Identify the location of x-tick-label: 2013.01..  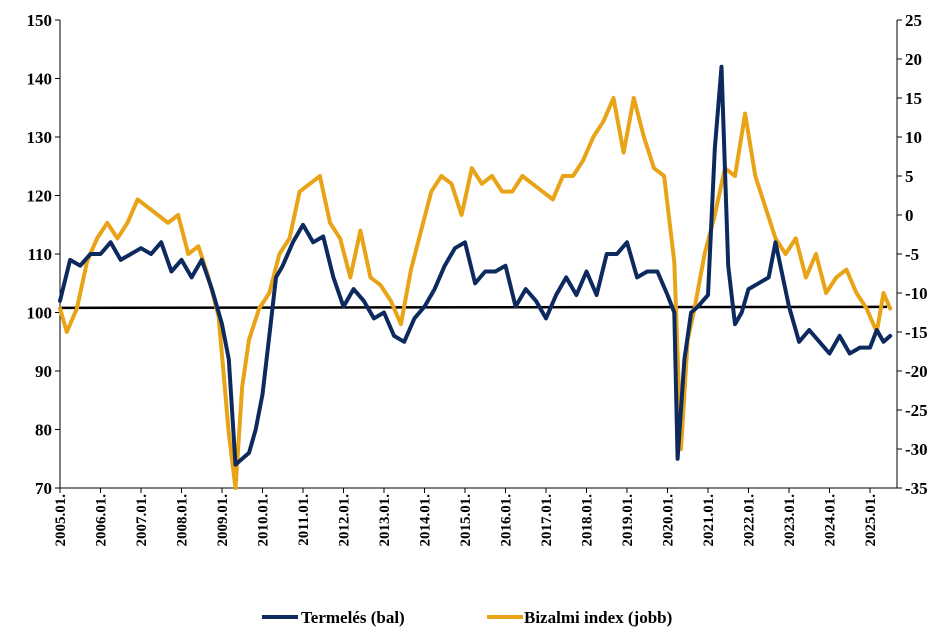
(385, 520).